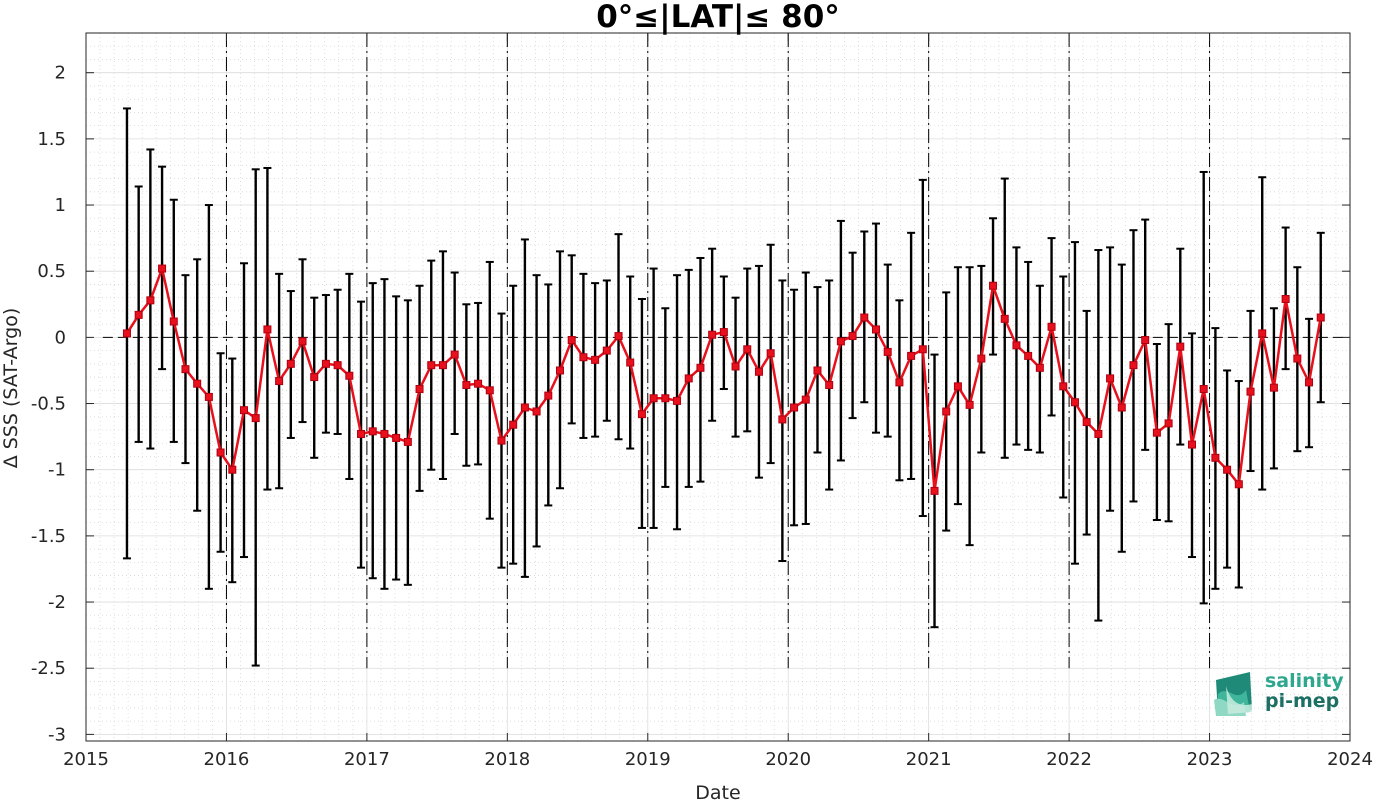  Describe the element at coordinates (929, 759) in the screenshot. I see `x-tick-label: 2021` at that location.